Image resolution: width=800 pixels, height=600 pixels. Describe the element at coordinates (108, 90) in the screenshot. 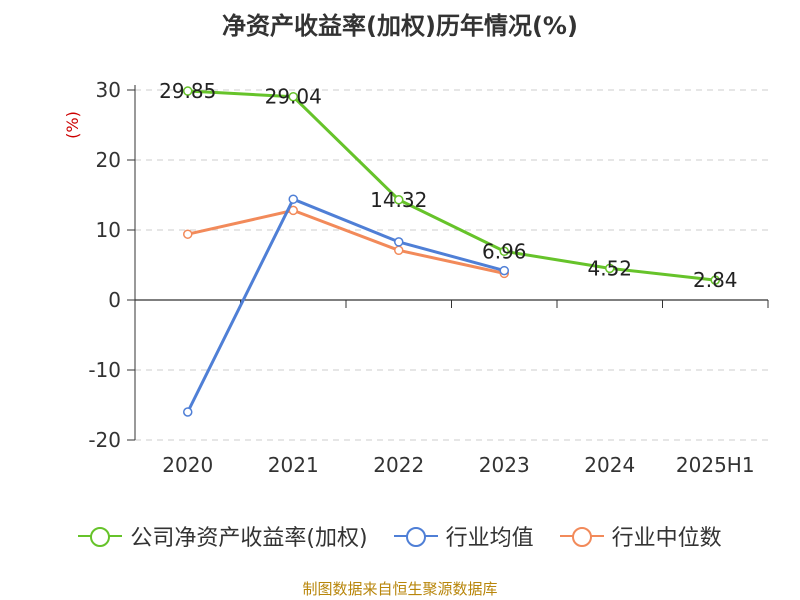

I see `y-tick-label: 30` at that location.